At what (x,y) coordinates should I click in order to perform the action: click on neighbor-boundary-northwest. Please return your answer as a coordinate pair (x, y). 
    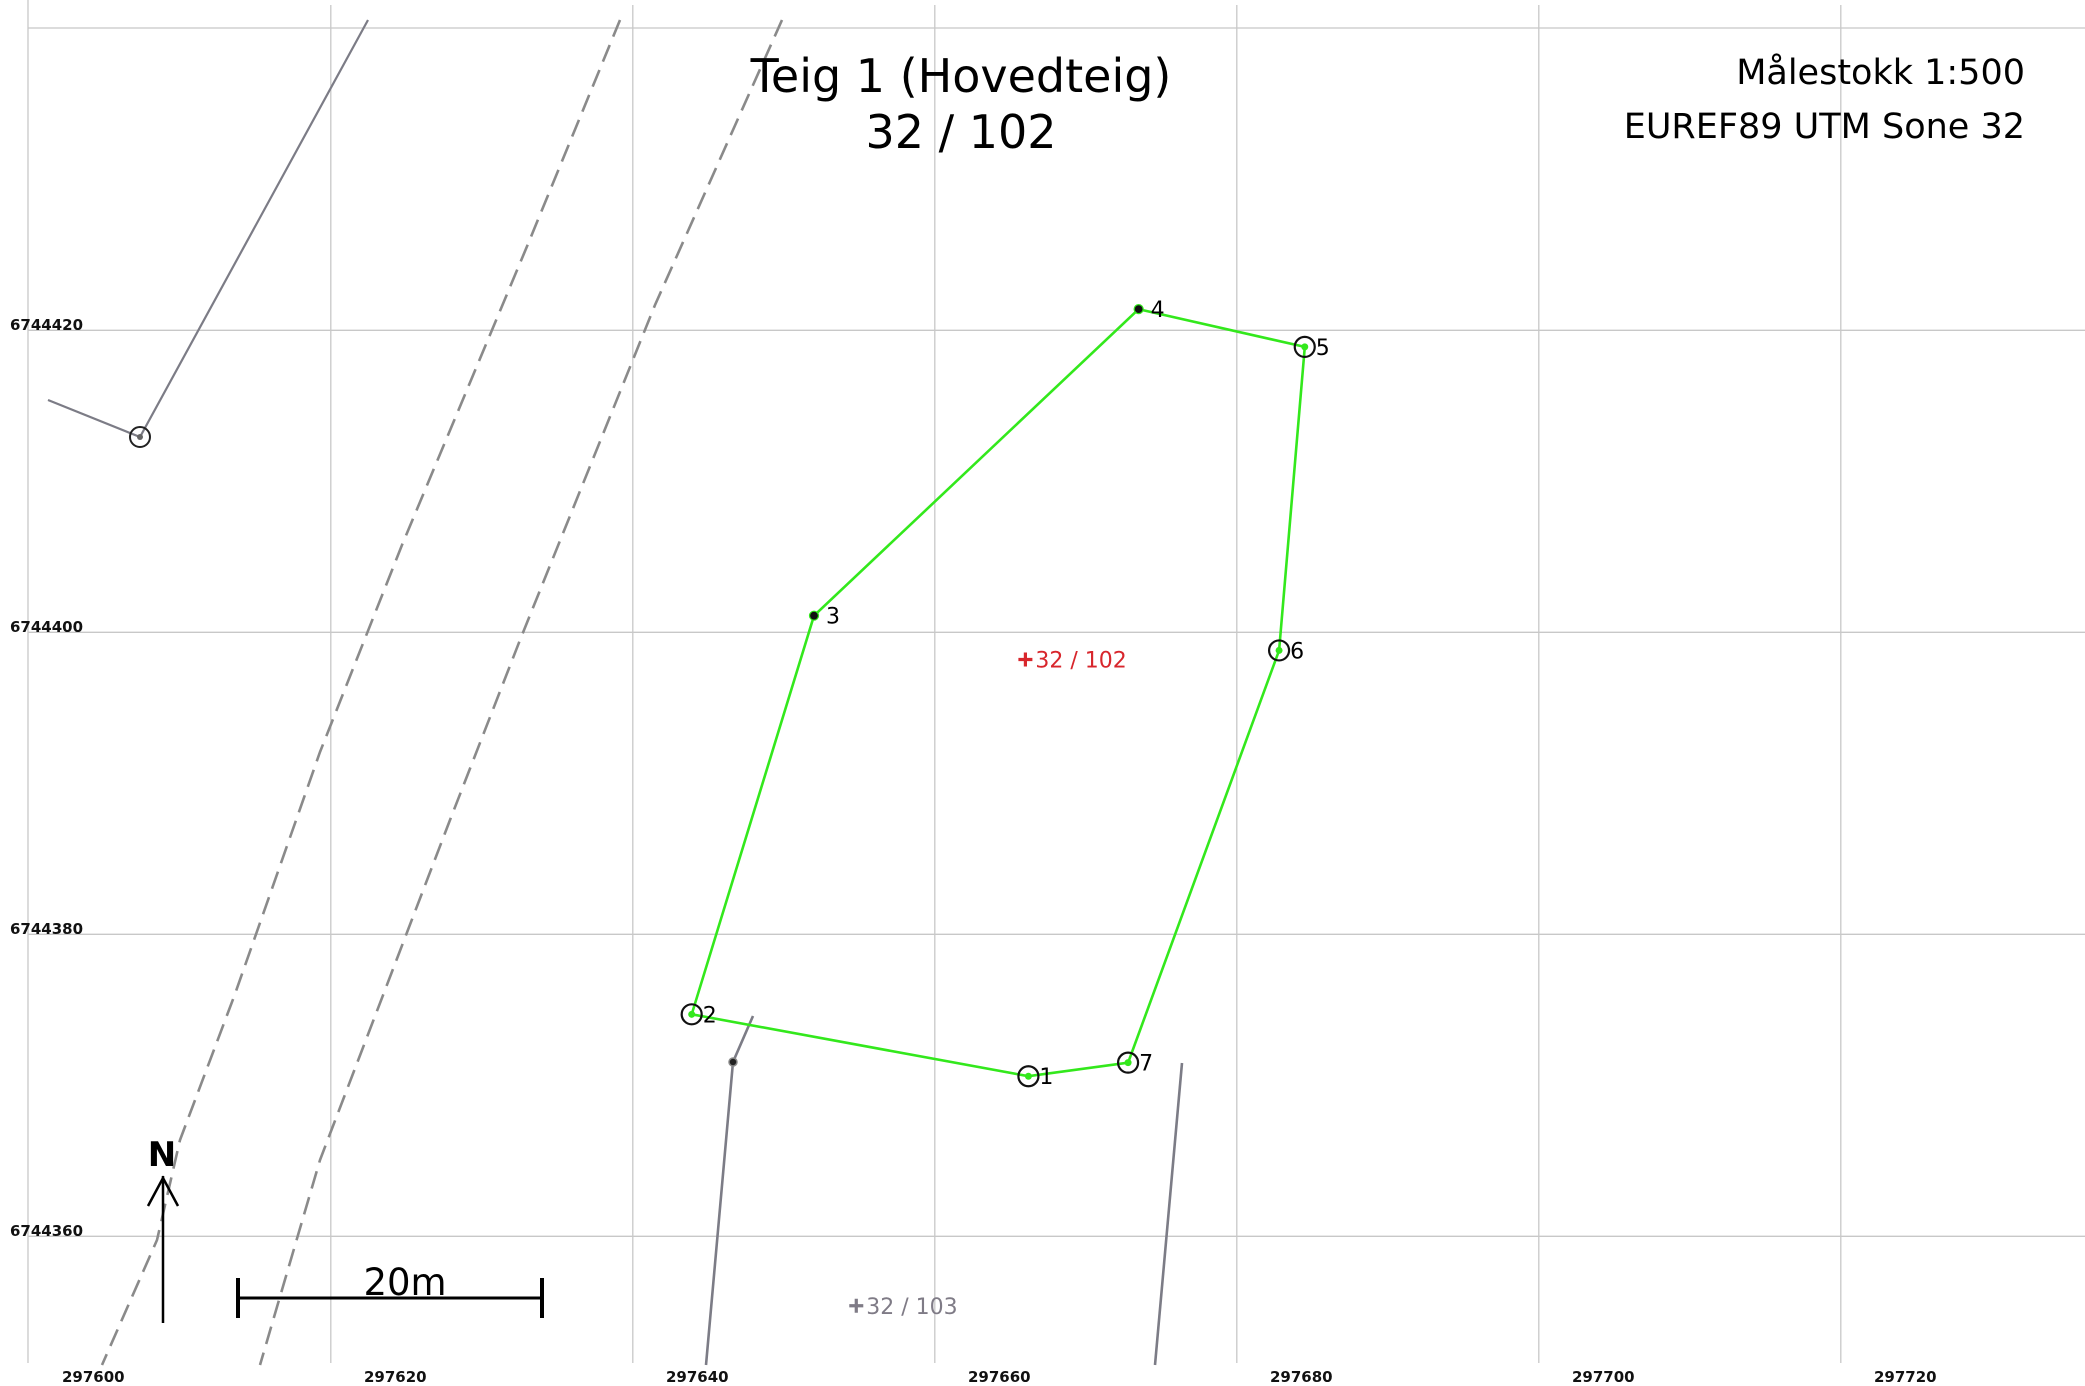
    Looking at the image, I should click on (208, 229).